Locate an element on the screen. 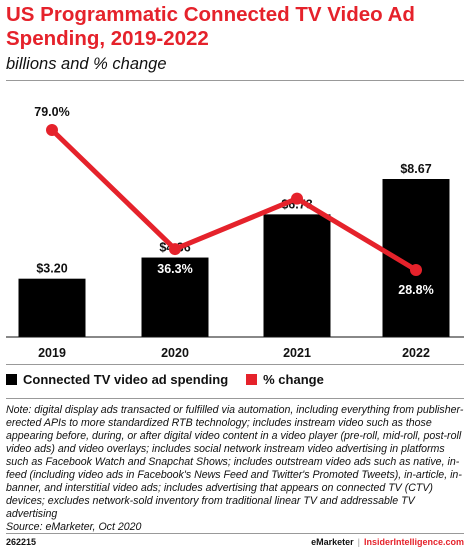  footer: 262215 eMarketer | InsiderIntelligence.com is located at coordinates (235, 542).